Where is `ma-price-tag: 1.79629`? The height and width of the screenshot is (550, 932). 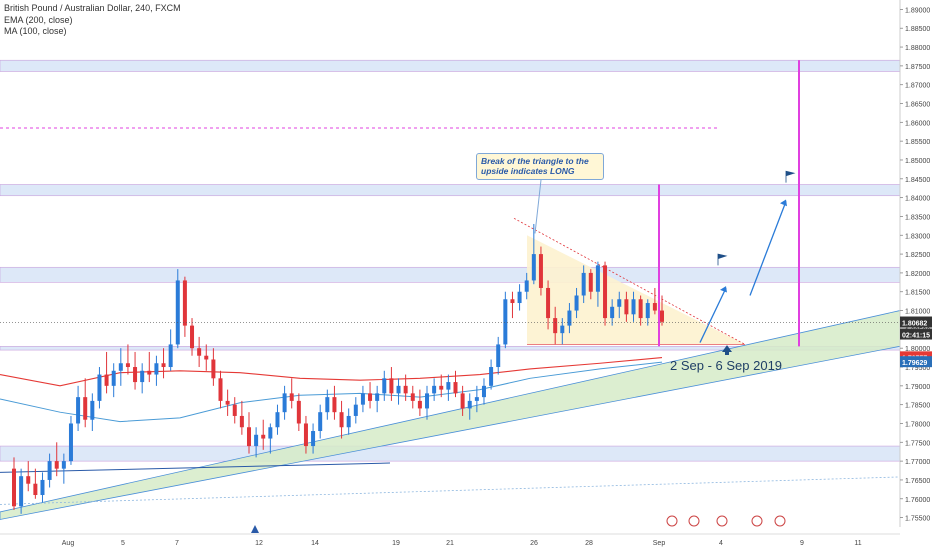
ma-price-tag: 1.79629 is located at coordinates (914, 363).